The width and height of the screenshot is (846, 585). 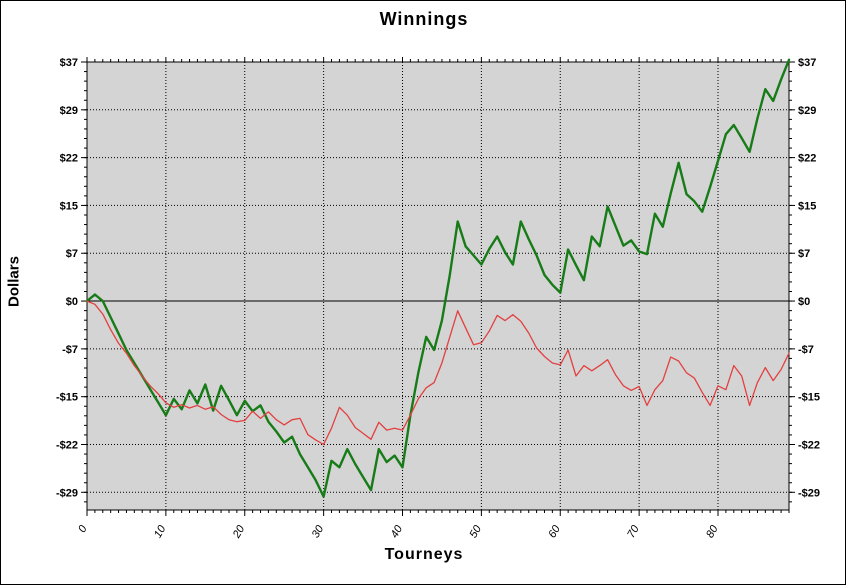 I want to click on x-tick-label: 30, so click(x=318, y=531).